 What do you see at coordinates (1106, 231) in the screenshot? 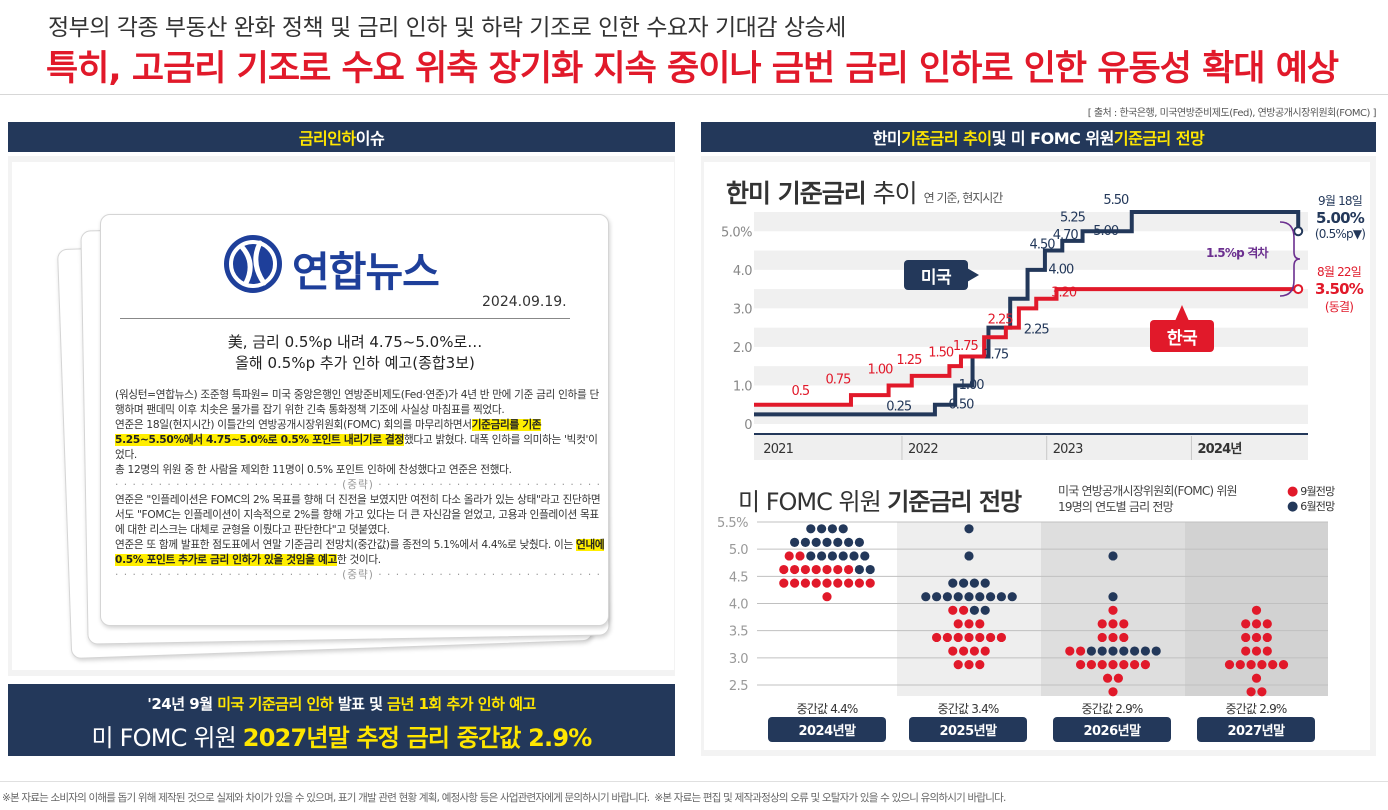
I see `us-rate-data-label: 5.00` at bounding box center [1106, 231].